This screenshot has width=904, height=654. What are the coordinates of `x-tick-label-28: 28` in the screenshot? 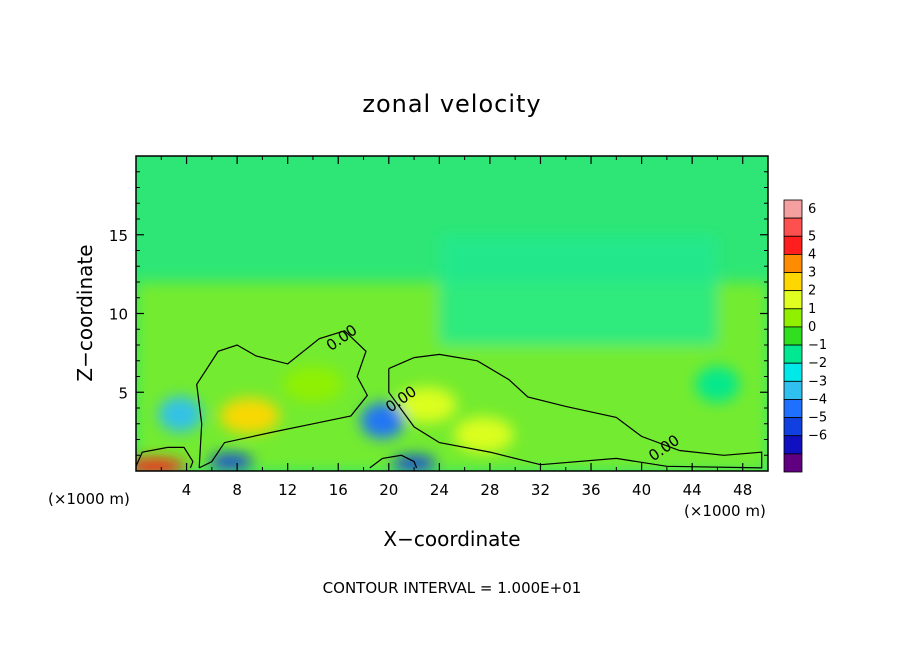 It's located at (489, 490).